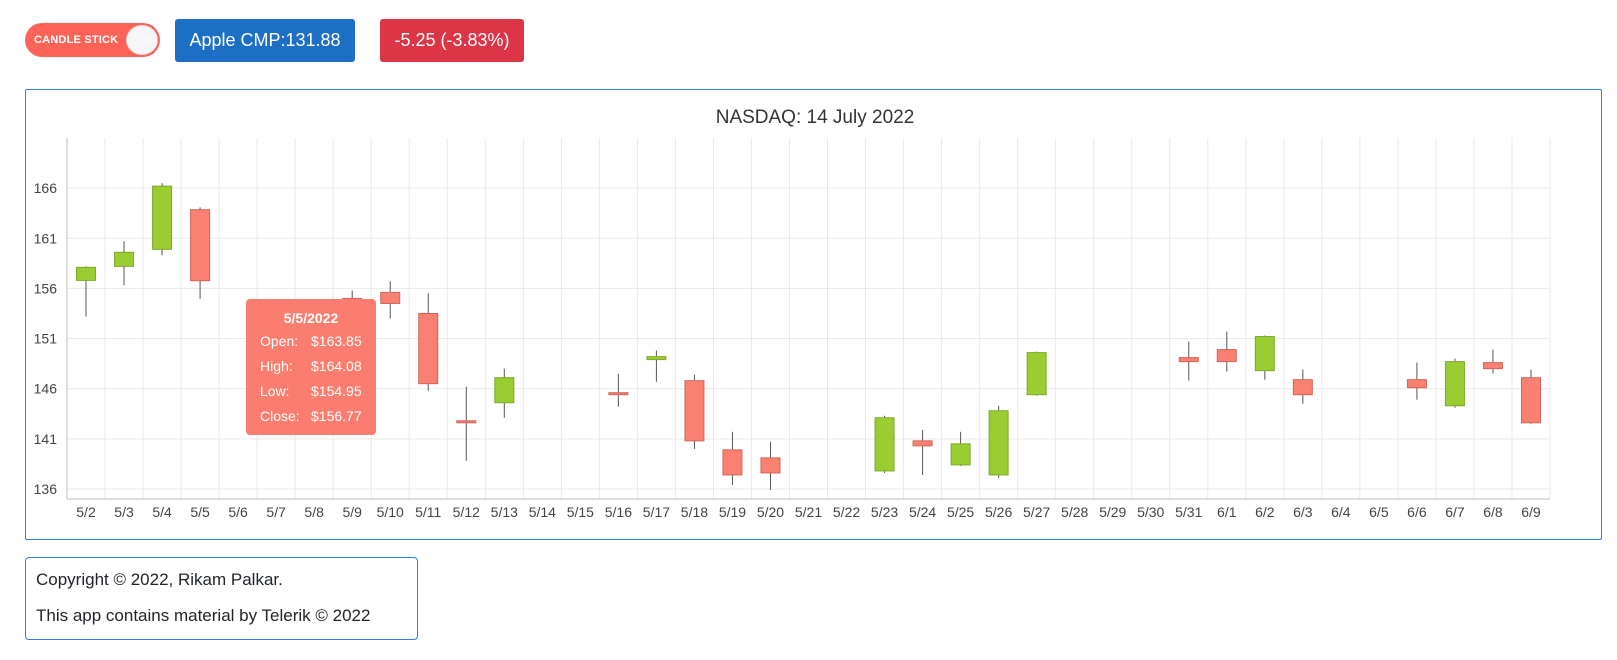  What do you see at coordinates (1341, 512) in the screenshot?
I see `x-tick-label: 6/4` at bounding box center [1341, 512].